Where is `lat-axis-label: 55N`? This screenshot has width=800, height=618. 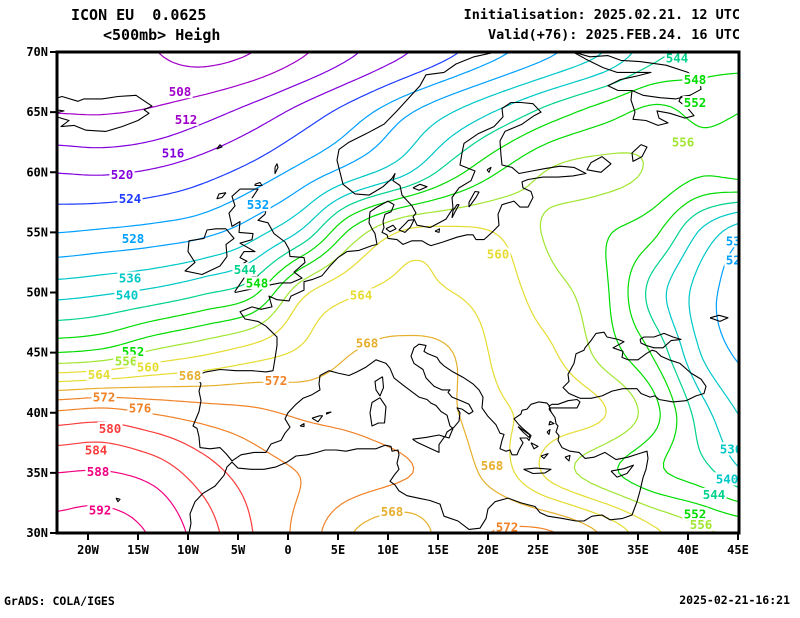 lat-axis-label: 55N is located at coordinates (37, 232).